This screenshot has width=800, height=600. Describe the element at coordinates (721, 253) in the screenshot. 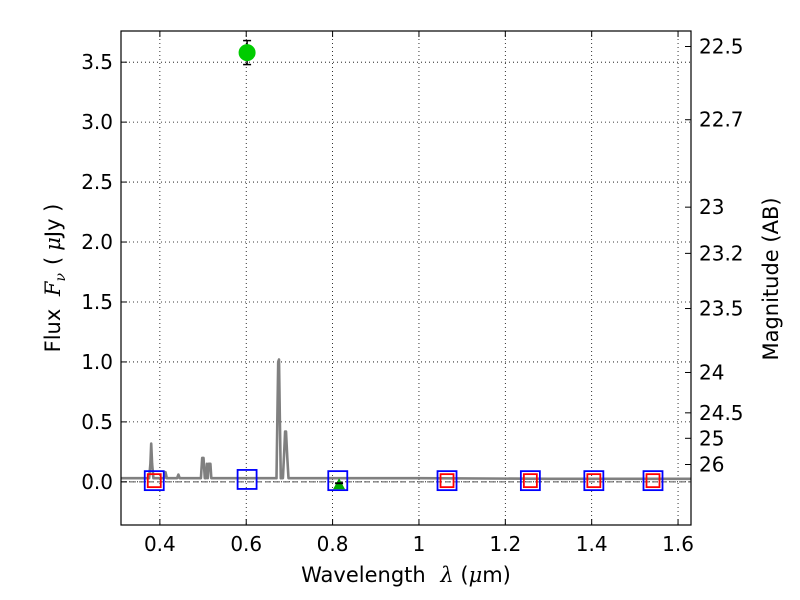

I see `y2-tick-label: 23.2` at that location.